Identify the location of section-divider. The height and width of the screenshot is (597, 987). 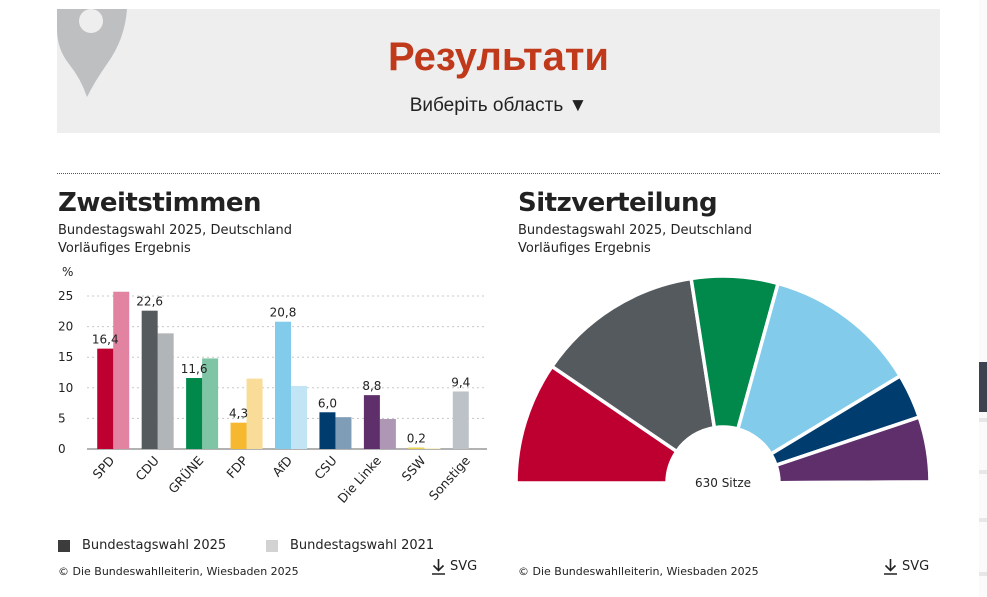
(498, 173).